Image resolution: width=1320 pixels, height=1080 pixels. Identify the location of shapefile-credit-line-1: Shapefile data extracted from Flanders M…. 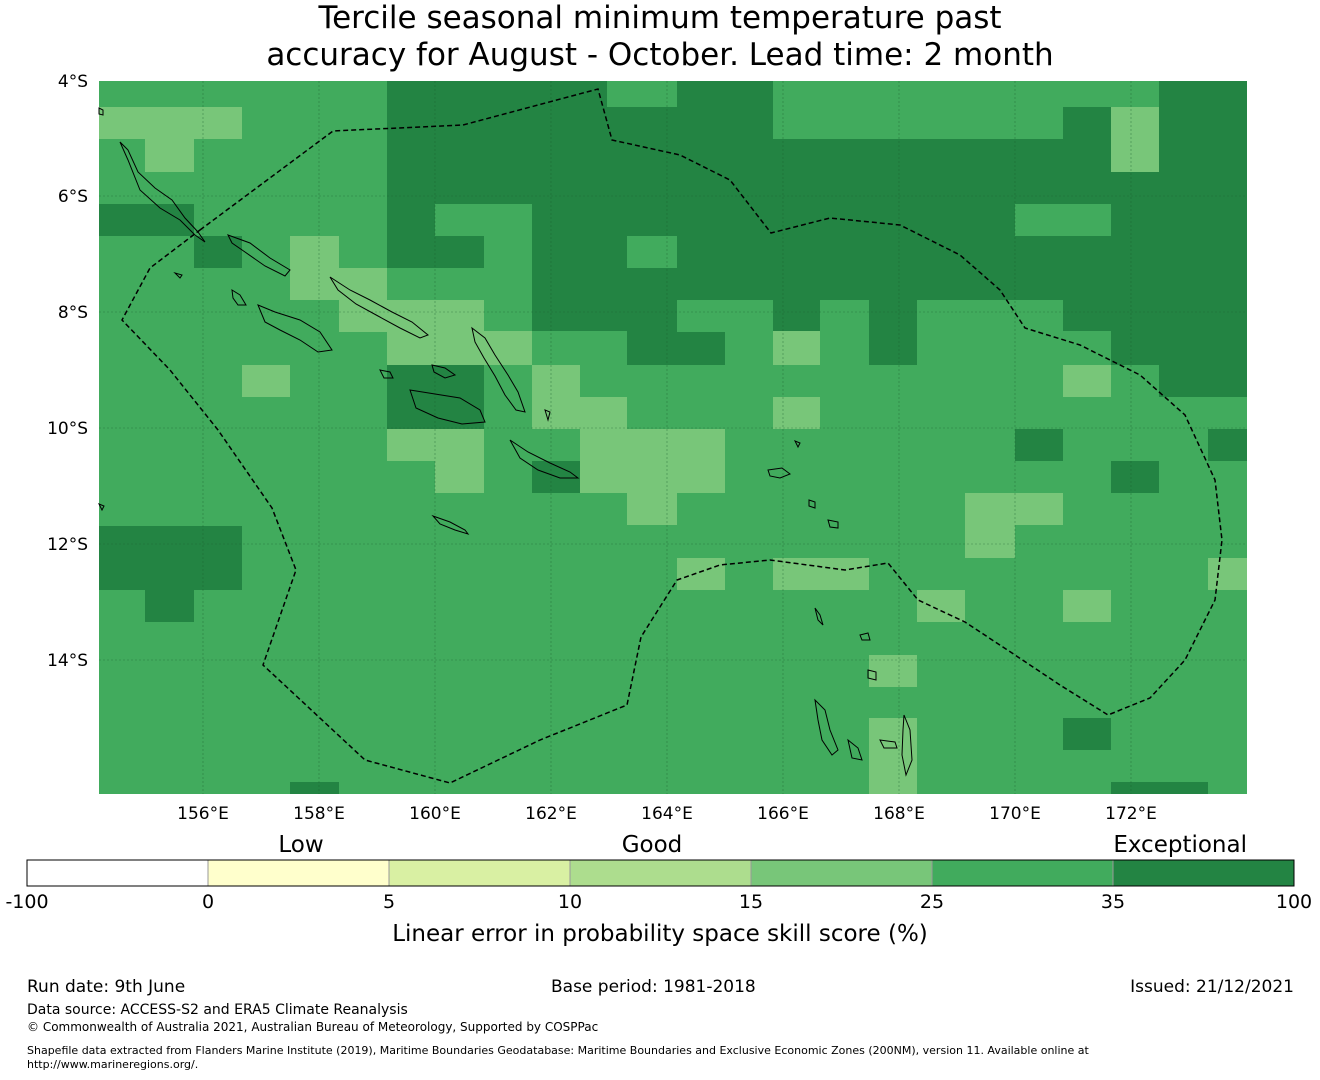
(558, 1050).